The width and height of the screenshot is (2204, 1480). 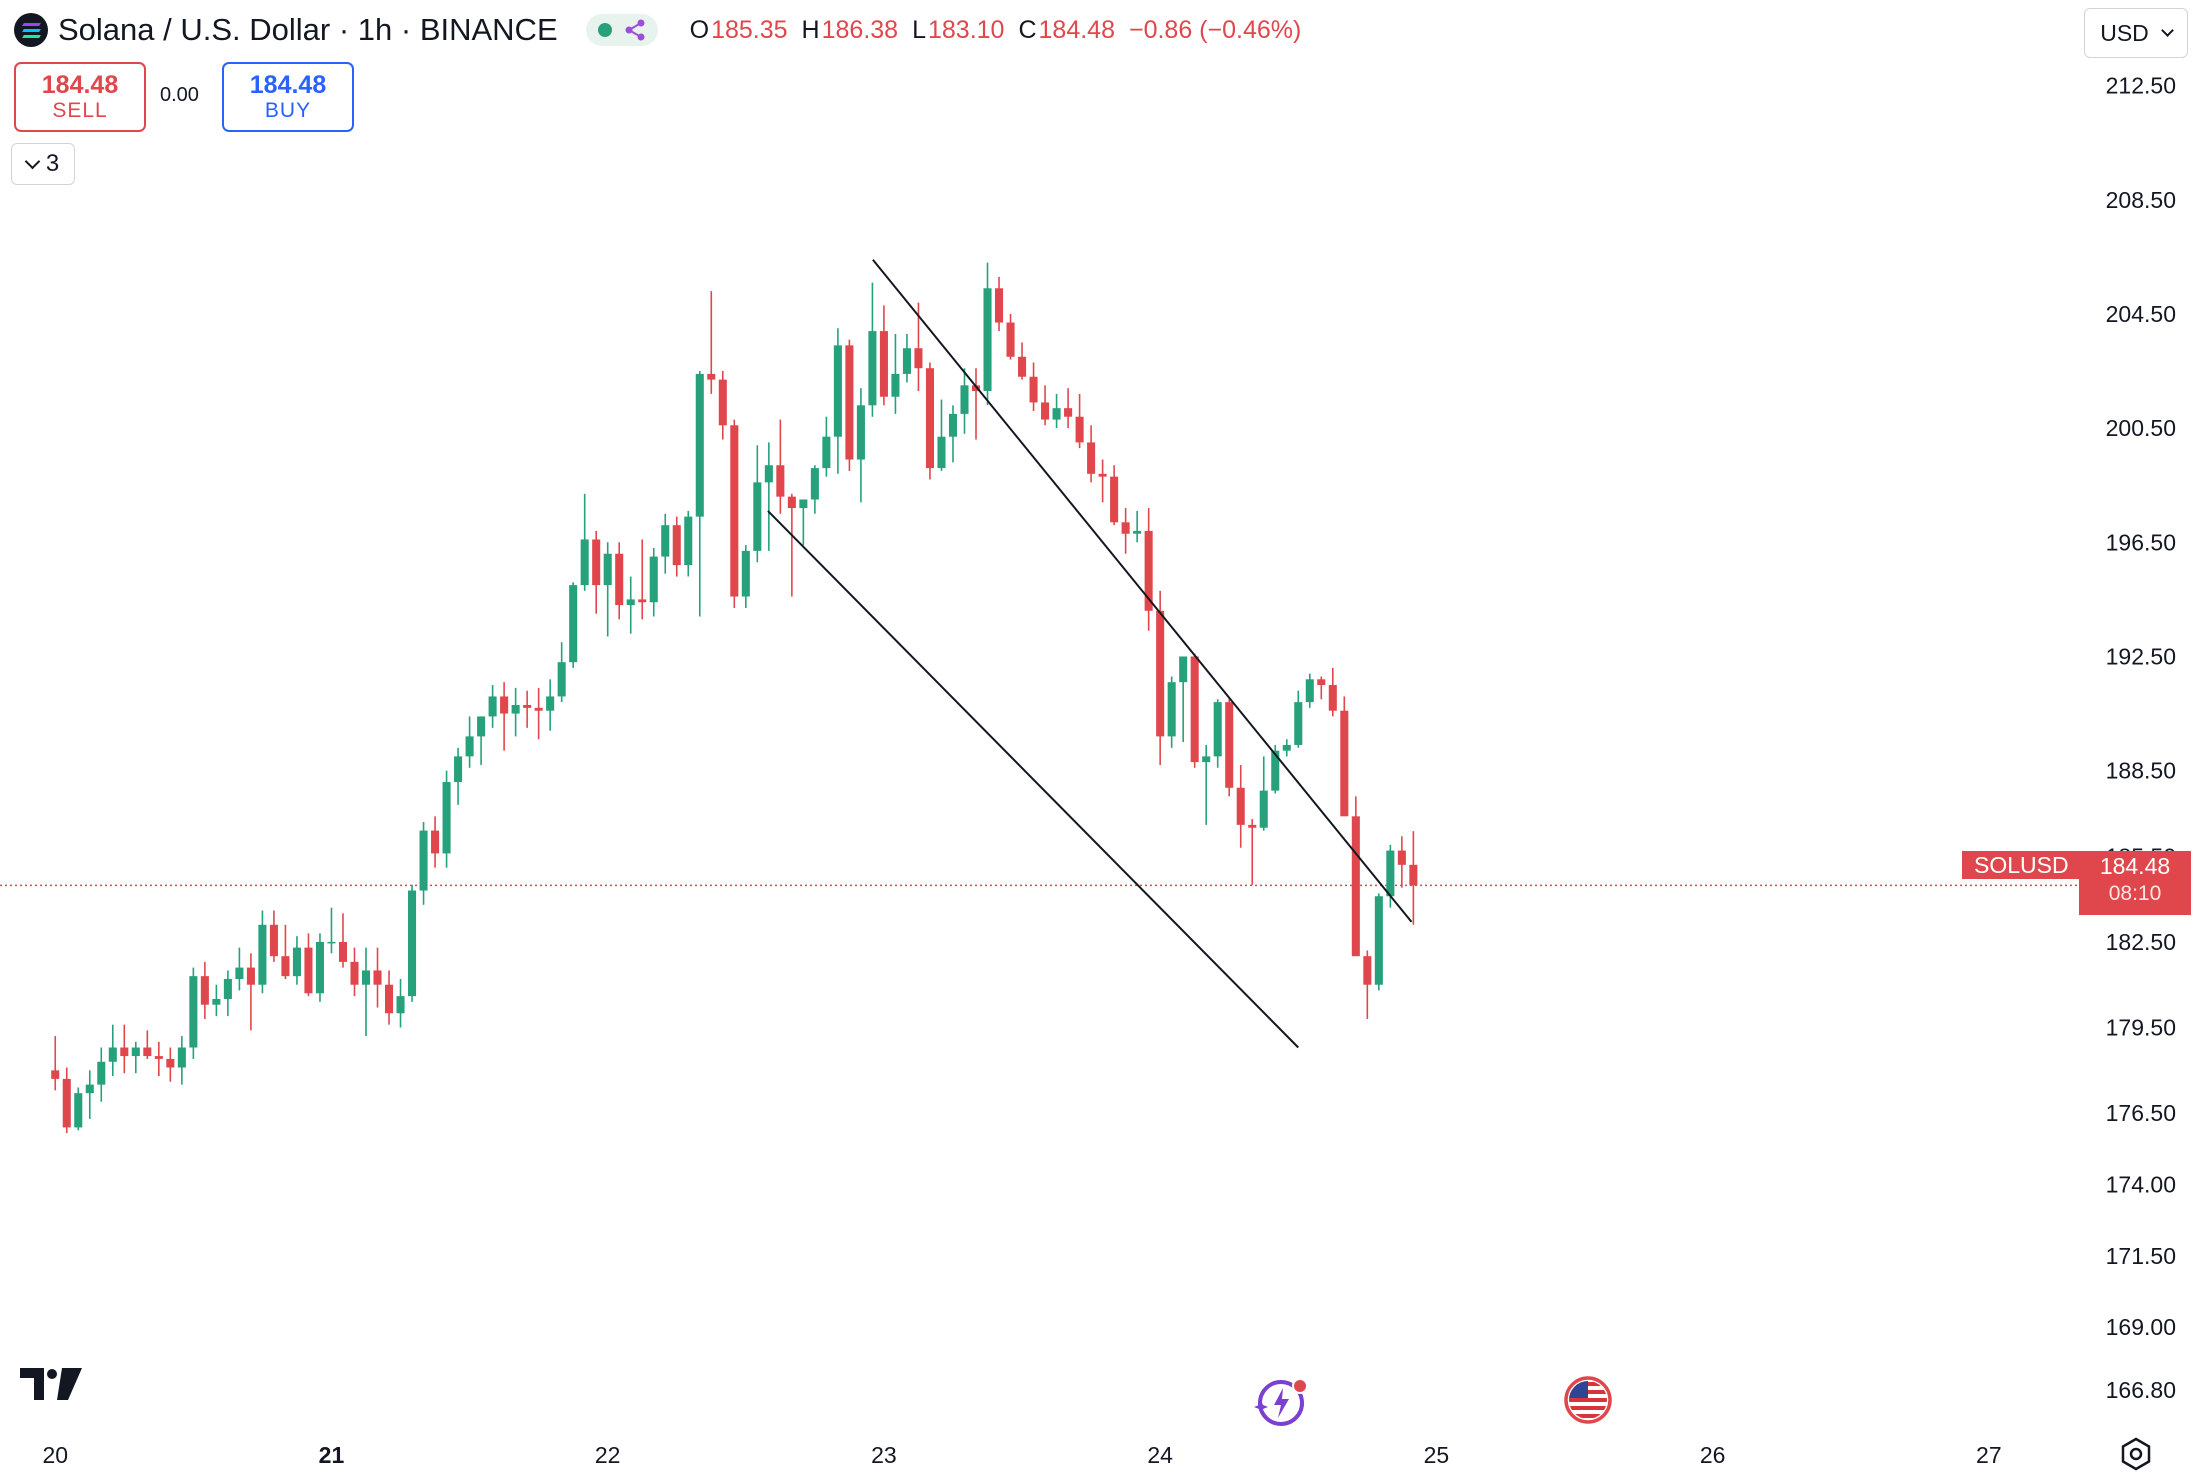 What do you see at coordinates (604, 30) in the screenshot?
I see `market-open-dot-icon` at bounding box center [604, 30].